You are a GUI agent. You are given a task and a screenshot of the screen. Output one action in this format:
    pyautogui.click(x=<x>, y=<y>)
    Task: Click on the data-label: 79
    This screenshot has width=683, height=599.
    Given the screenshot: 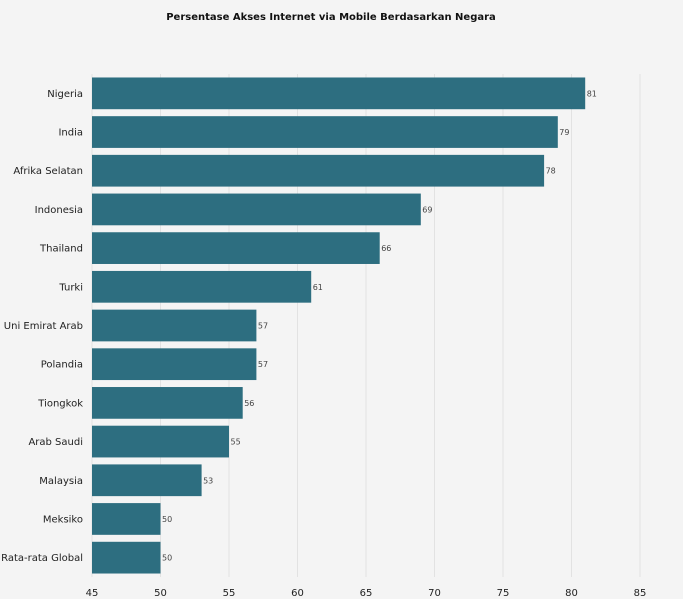 What is the action you would take?
    pyautogui.click(x=564, y=132)
    